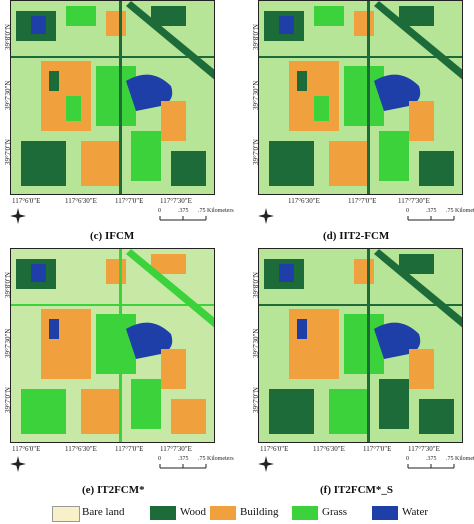  I want to click on legend-label: Building, so click(259, 512).